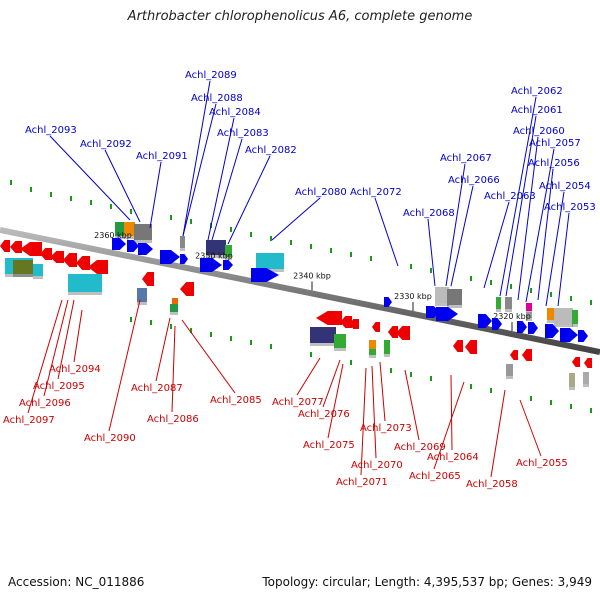 This screenshot has height=600, width=600. What do you see at coordinates (157, 388) in the screenshot?
I see `gene-label-bottom: Achl_2087` at bounding box center [157, 388].